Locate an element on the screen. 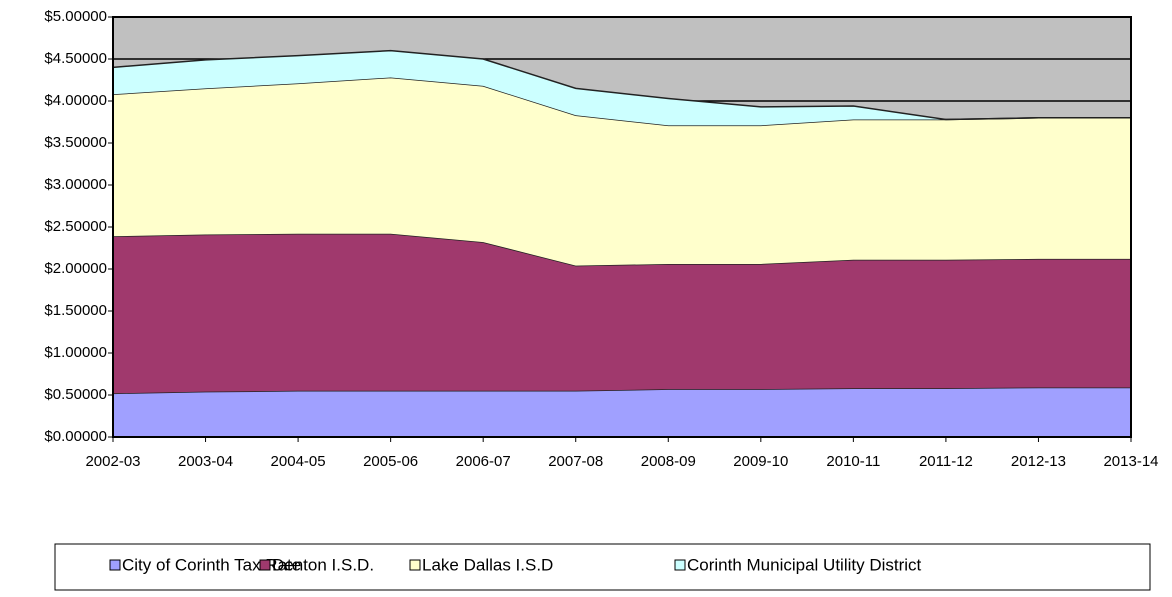 Image resolution: width=1172 pixels, height=597 pixels. x-tick-label: 2002-03 is located at coordinates (112, 461).